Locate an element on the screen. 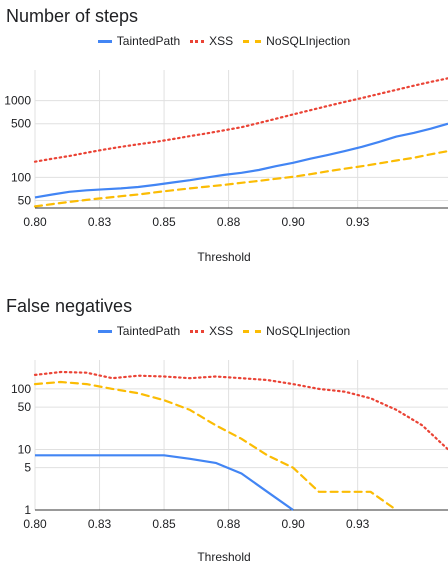 This screenshot has width=448, height=567. chart-title: False negatives is located at coordinates (69, 306).